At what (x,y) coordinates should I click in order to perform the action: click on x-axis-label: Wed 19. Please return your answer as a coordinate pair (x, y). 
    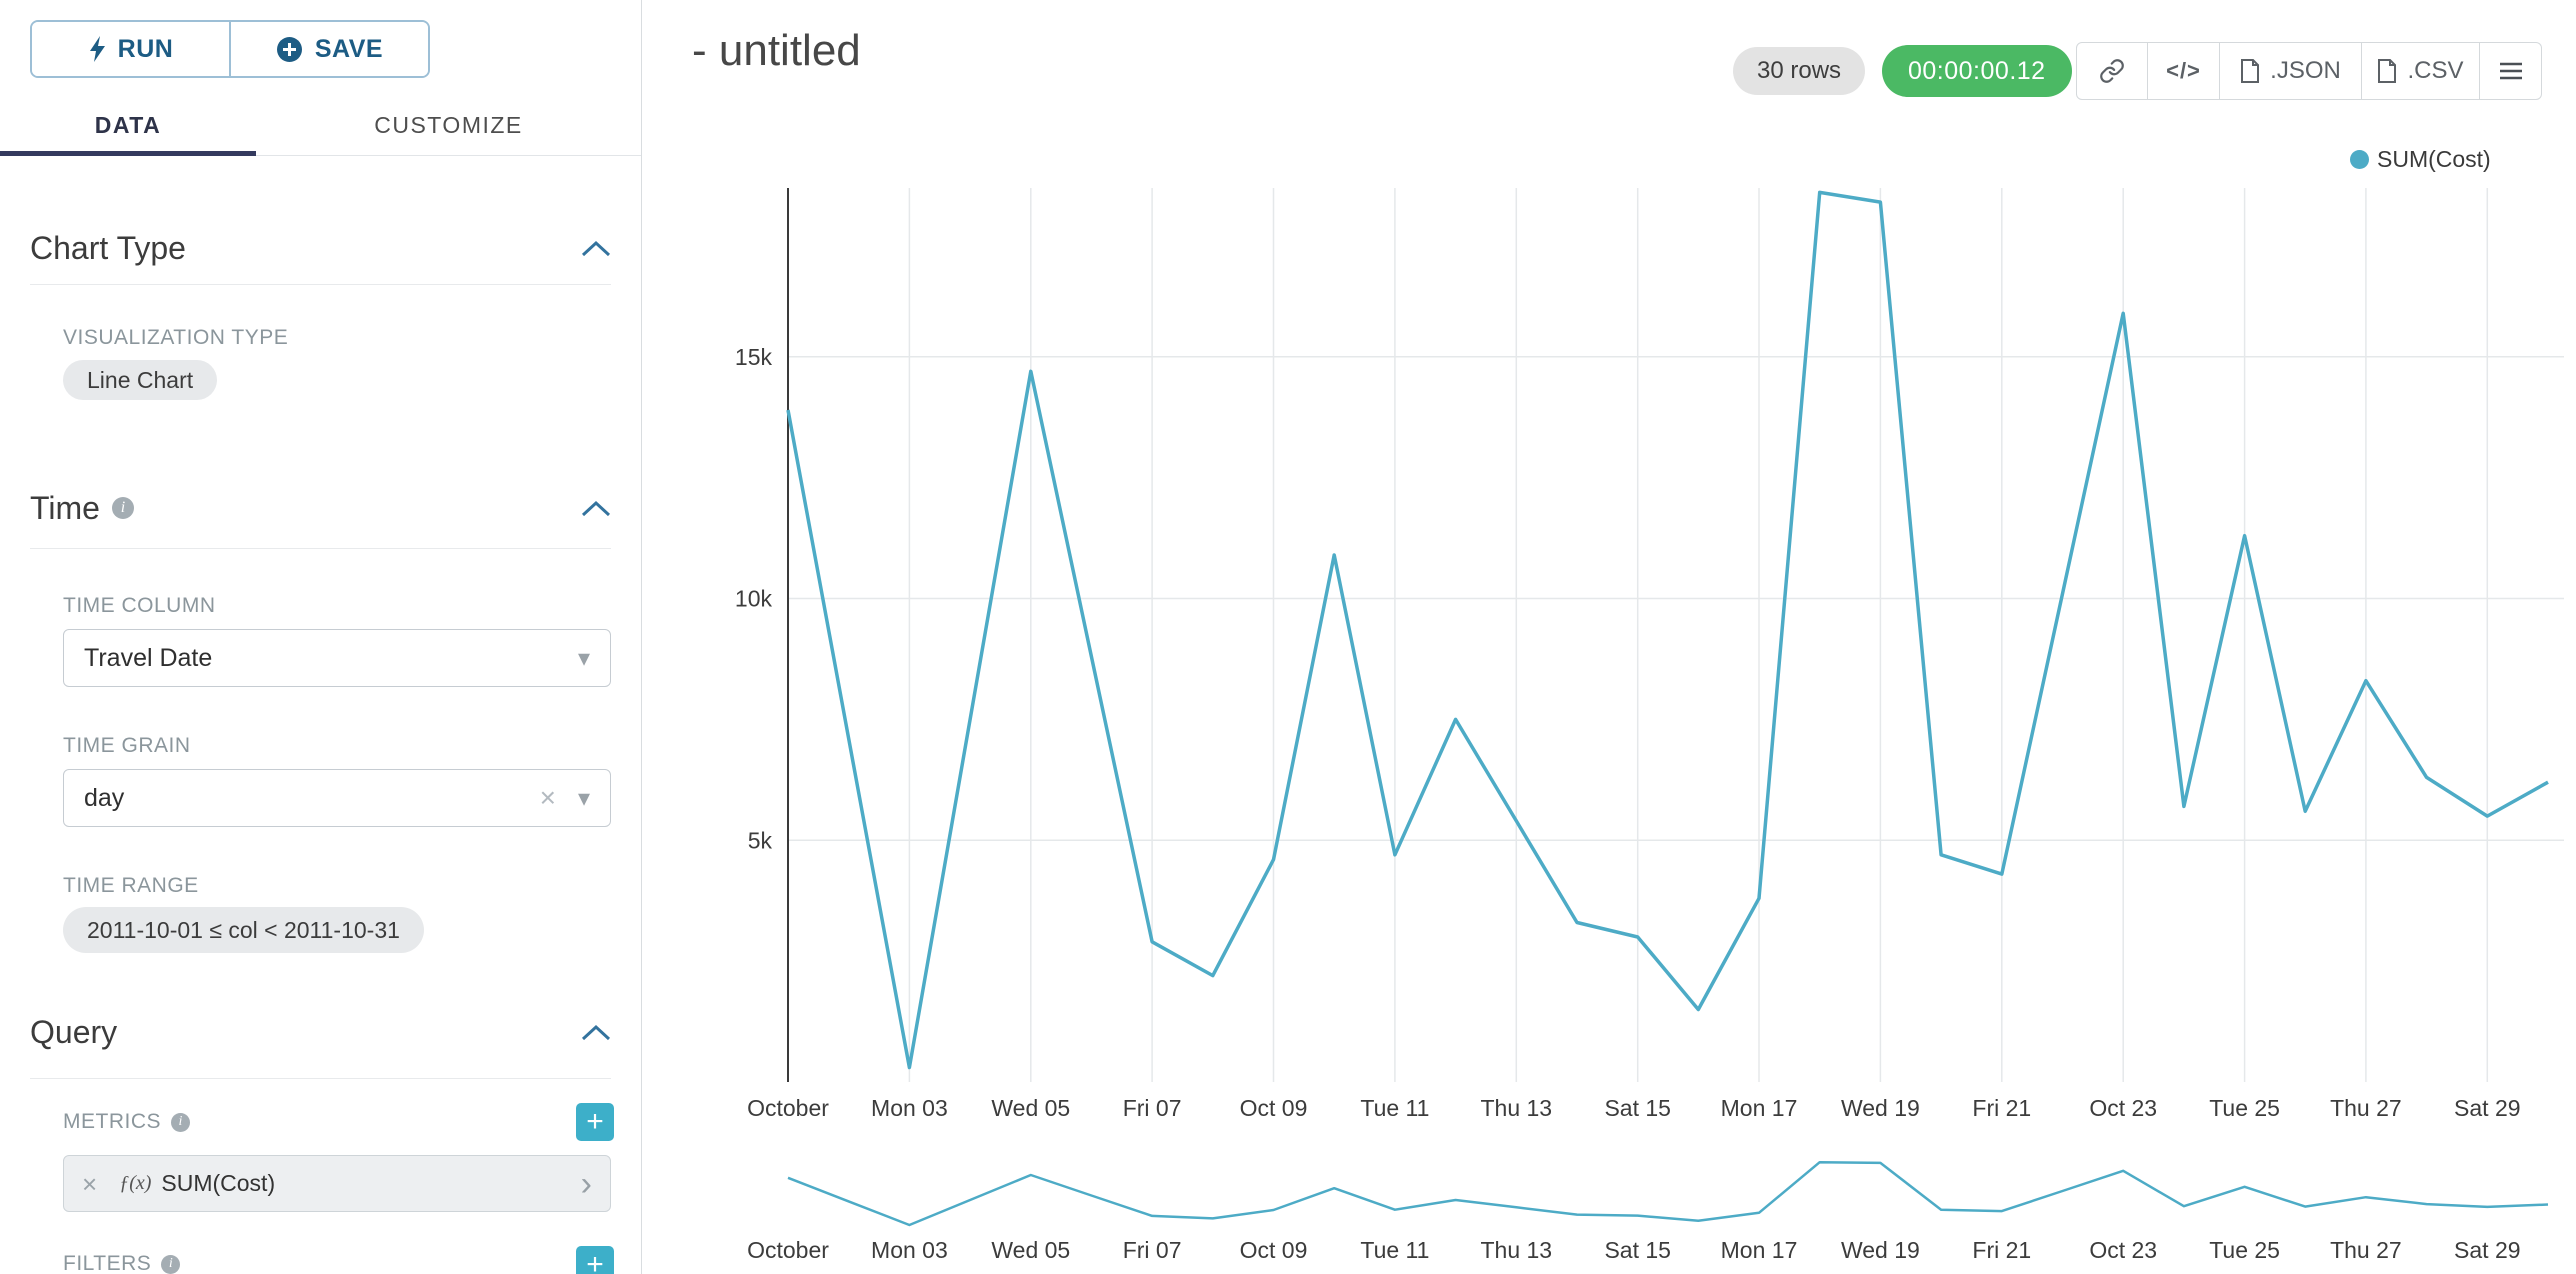
    Looking at the image, I should click on (1880, 1108).